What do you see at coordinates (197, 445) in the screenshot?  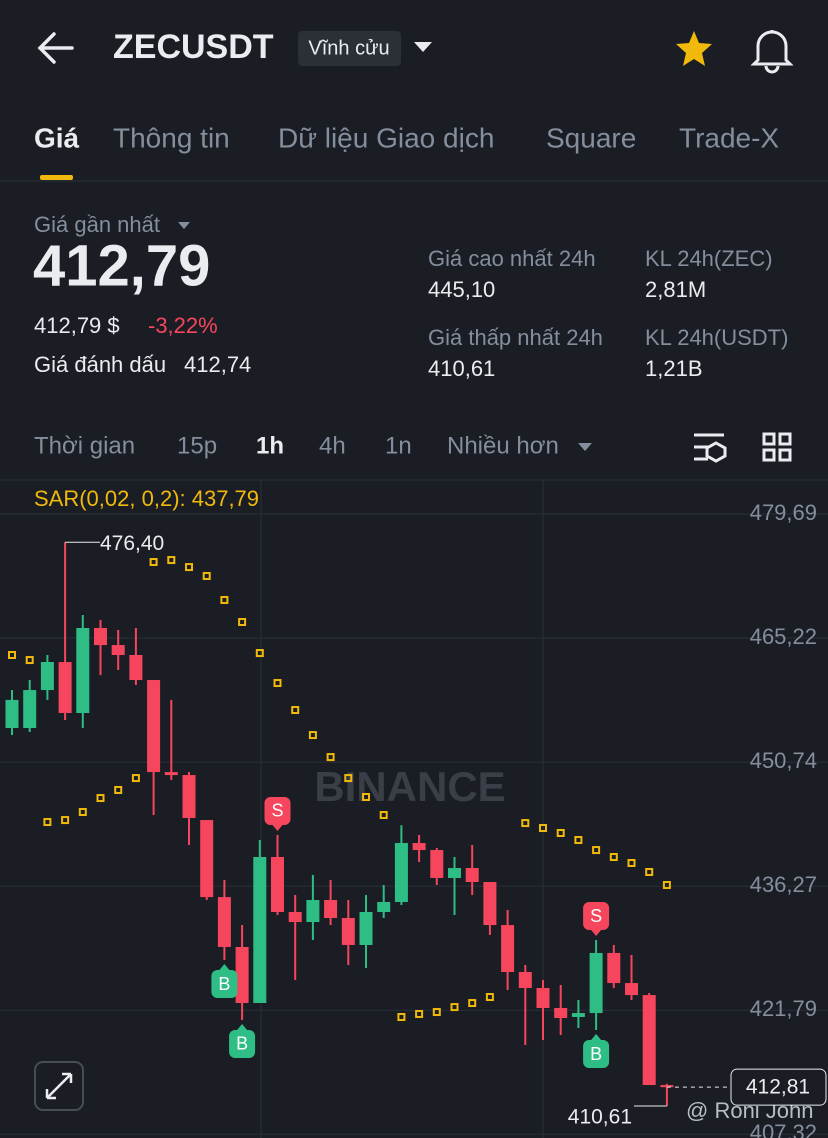 I see `interval: 15p` at bounding box center [197, 445].